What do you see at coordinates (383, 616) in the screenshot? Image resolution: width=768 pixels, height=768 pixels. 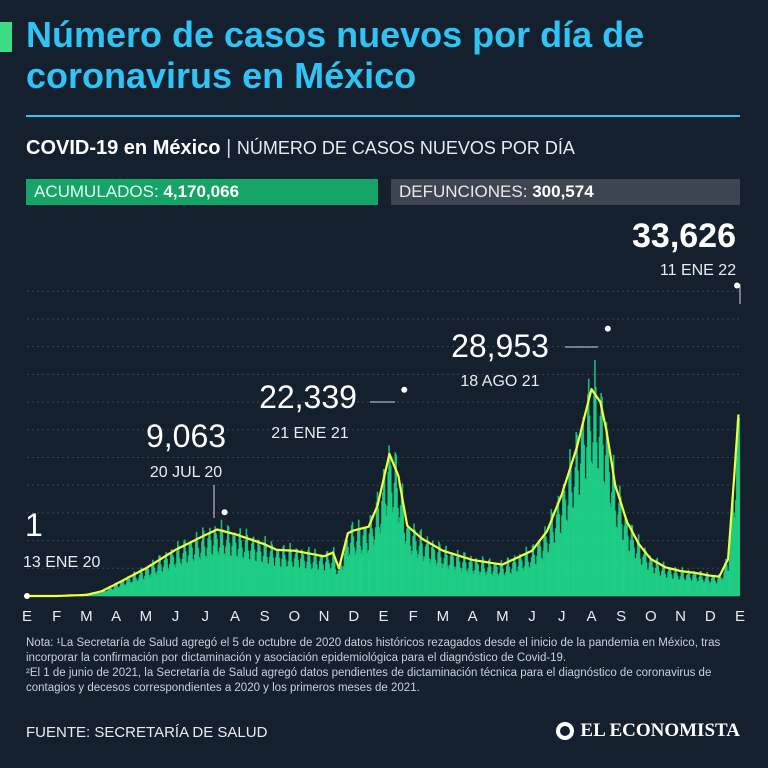 I see `x-tick-label: E` at bounding box center [383, 616].